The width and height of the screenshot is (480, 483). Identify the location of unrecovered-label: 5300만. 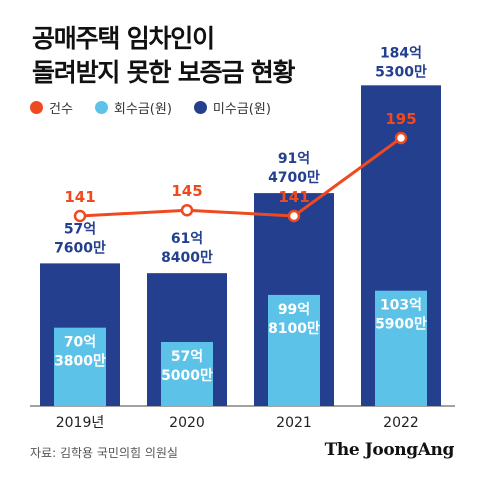
(401, 72).